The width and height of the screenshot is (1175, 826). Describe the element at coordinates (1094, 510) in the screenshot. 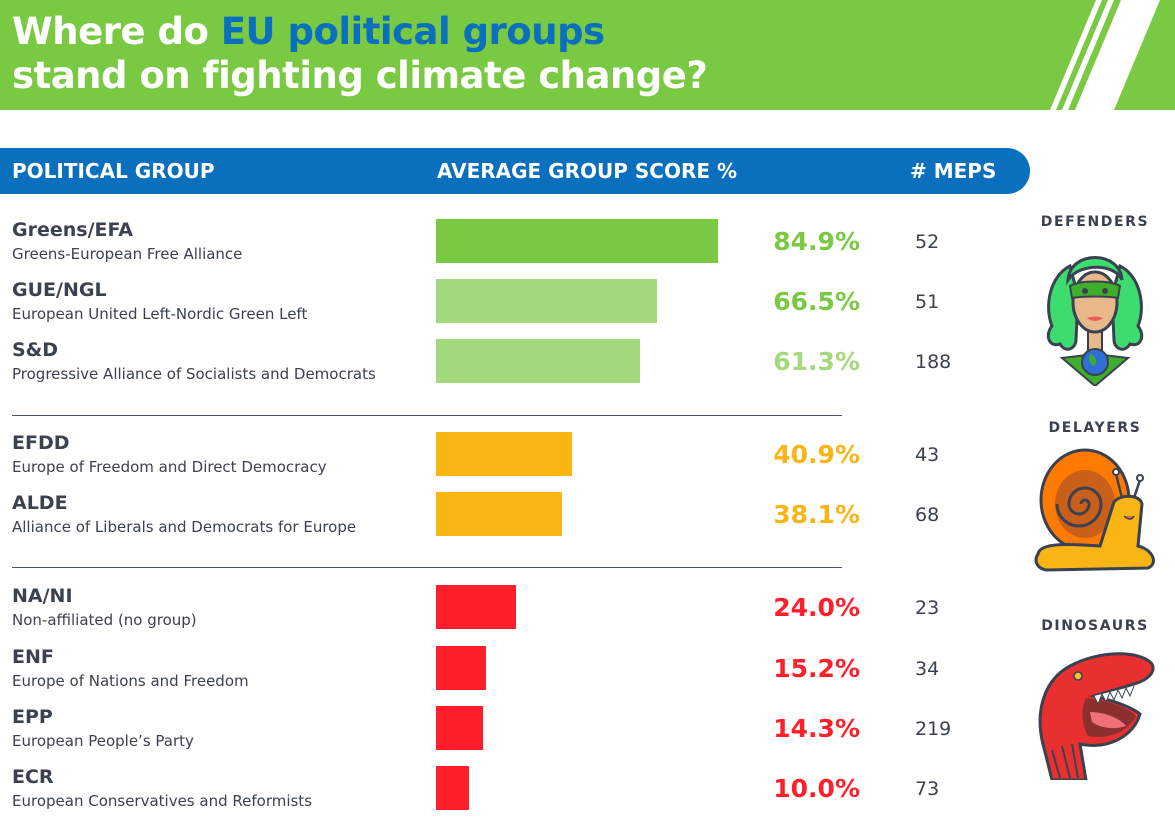

I see `snail-icon` at that location.